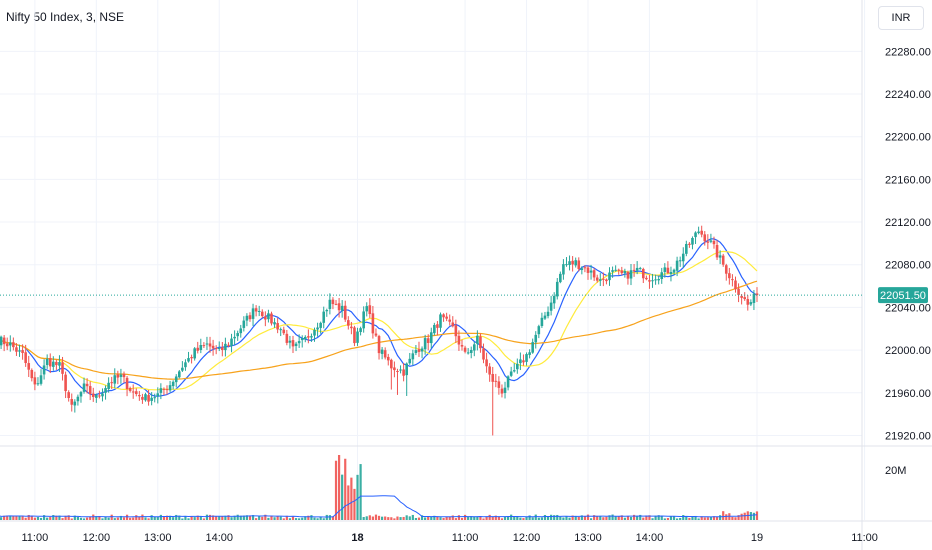  Describe the element at coordinates (901, 18) in the screenshot. I see `currency-button: INR` at that location.